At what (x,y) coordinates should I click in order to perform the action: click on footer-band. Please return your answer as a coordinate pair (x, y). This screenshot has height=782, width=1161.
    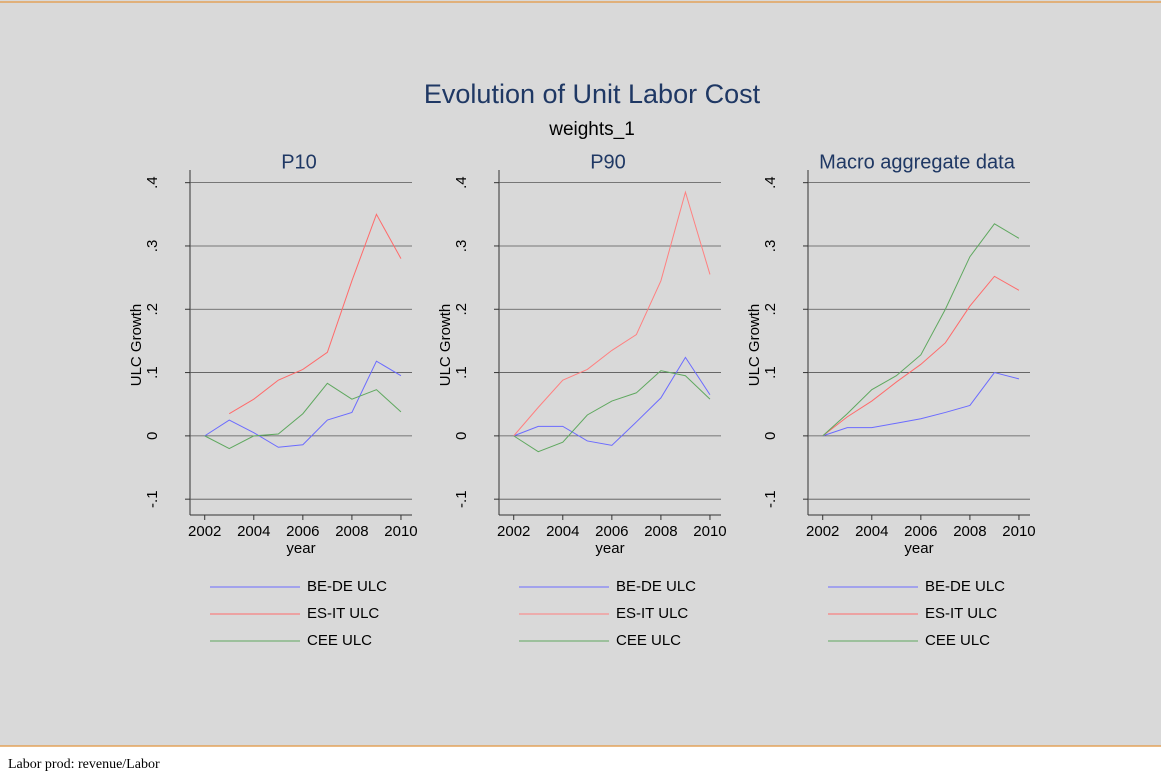
    Looking at the image, I should click on (580, 764).